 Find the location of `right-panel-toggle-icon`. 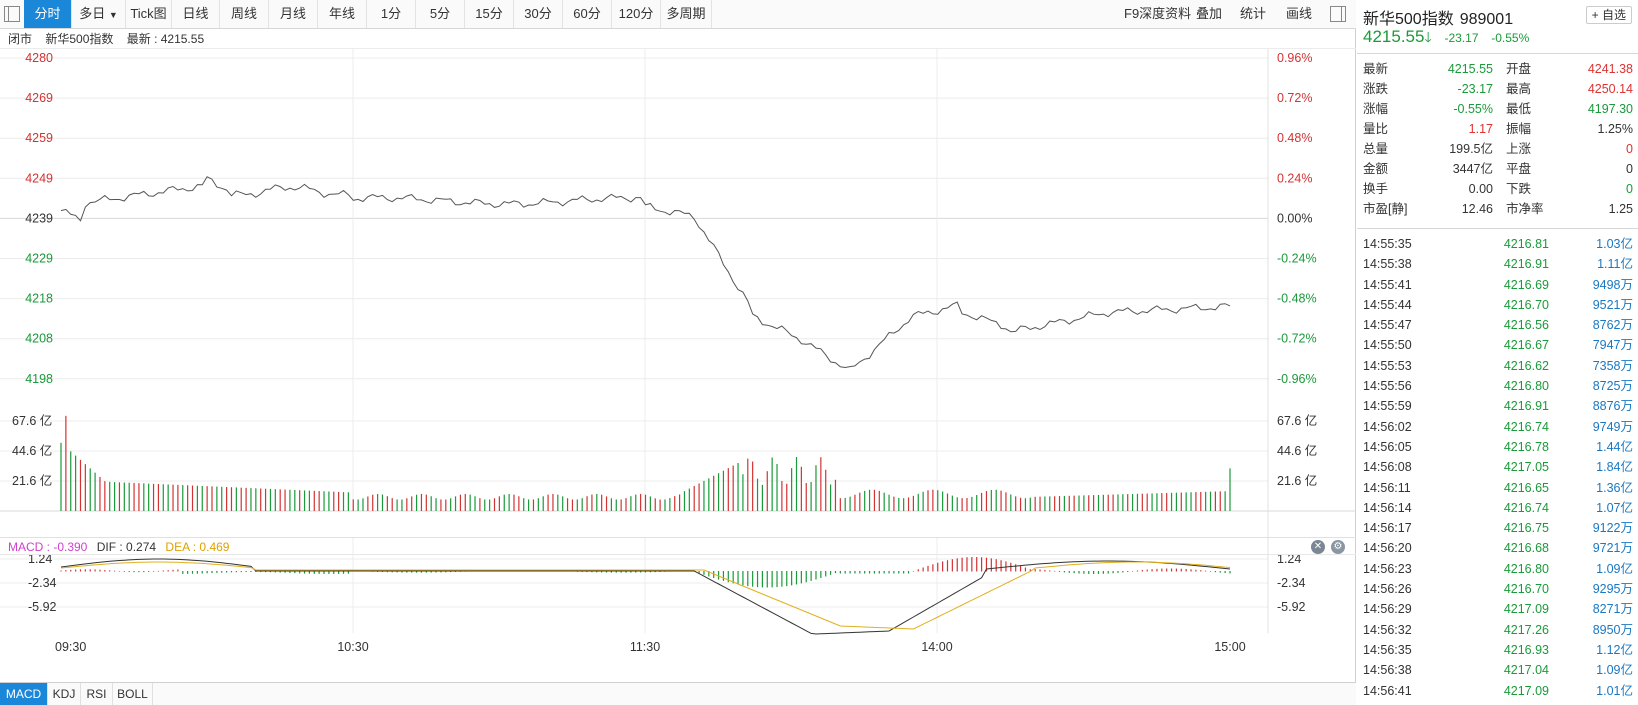

right-panel-toggle-icon is located at coordinates (1338, 14).